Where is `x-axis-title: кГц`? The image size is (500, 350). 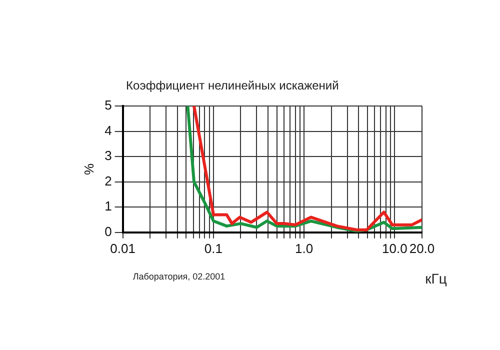
x-axis-title: кГц is located at coordinates (436, 278).